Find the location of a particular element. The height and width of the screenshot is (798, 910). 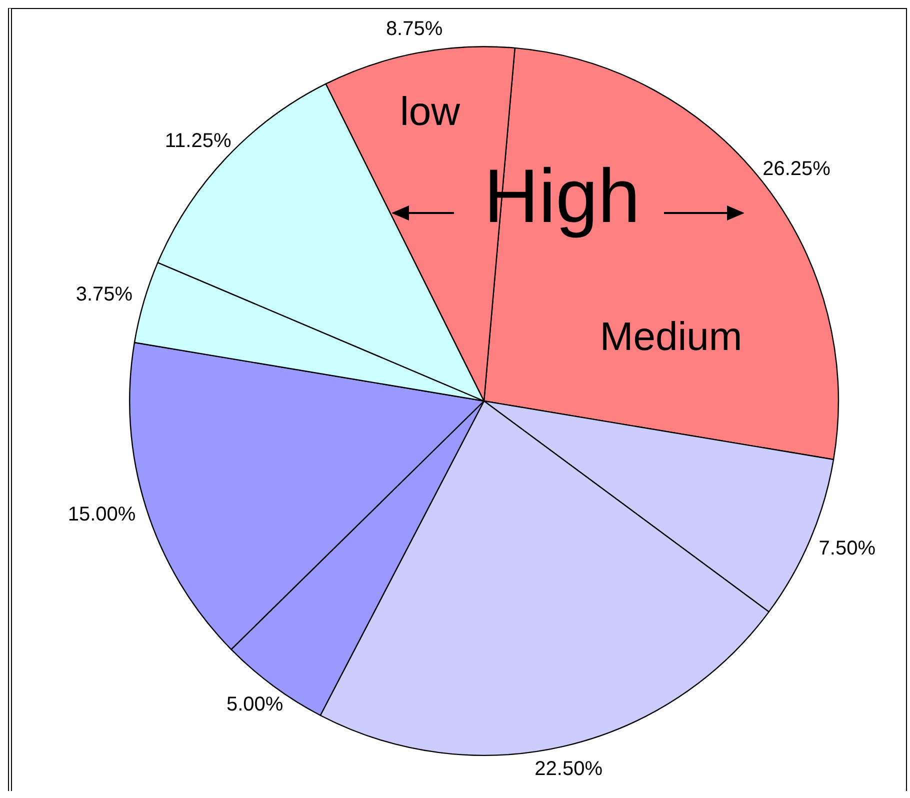

text: Medium is located at coordinates (671, 337).